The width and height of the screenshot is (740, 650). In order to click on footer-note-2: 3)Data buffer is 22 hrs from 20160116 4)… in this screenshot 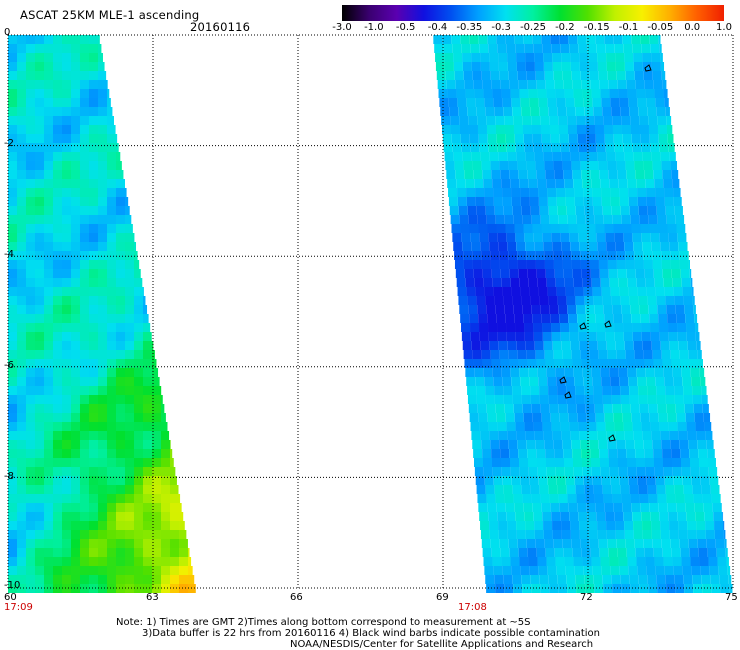, I will do `click(371, 633)`.